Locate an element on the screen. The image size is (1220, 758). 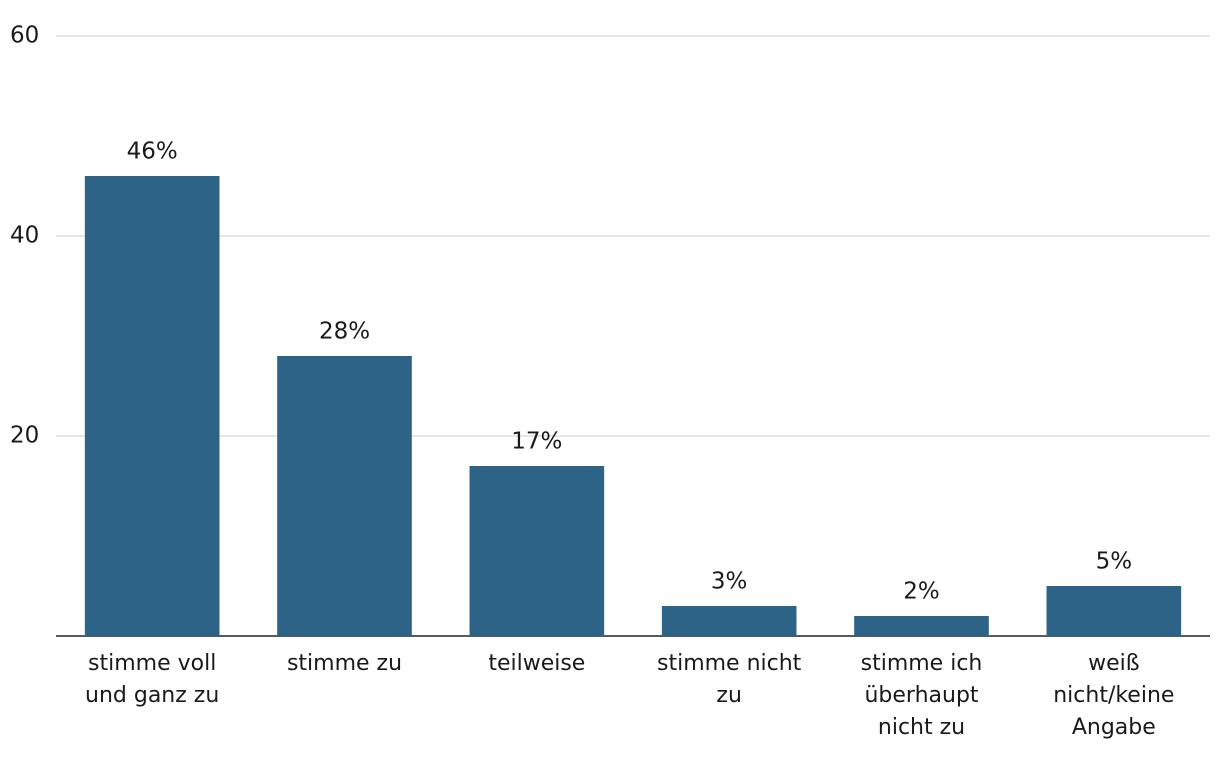
x-tick-label-line: stimme ich is located at coordinates (922, 663).